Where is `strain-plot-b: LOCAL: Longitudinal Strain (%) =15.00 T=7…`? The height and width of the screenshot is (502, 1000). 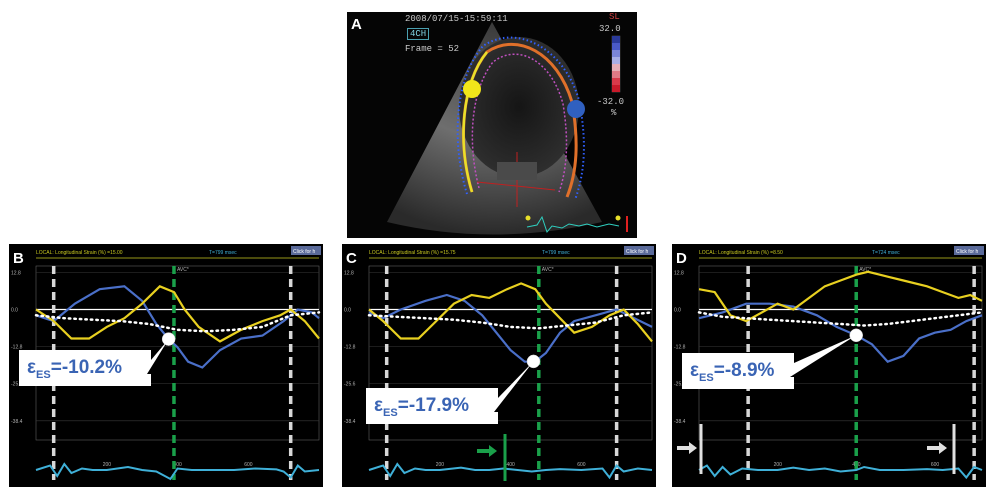
strain-plot-b: LOCAL: Longitudinal Strain (%) =15.00 T=7… is located at coordinates (166, 363).